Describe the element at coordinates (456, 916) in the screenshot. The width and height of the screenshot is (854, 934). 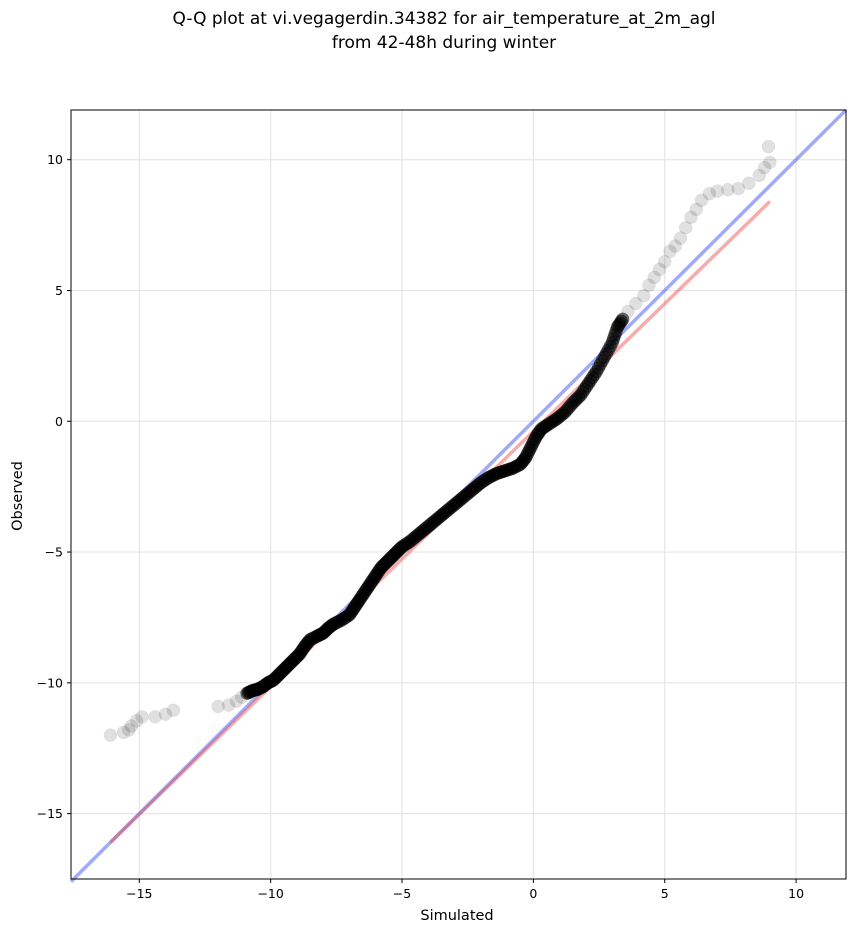
I see `x-axis-label: Simulated` at that location.